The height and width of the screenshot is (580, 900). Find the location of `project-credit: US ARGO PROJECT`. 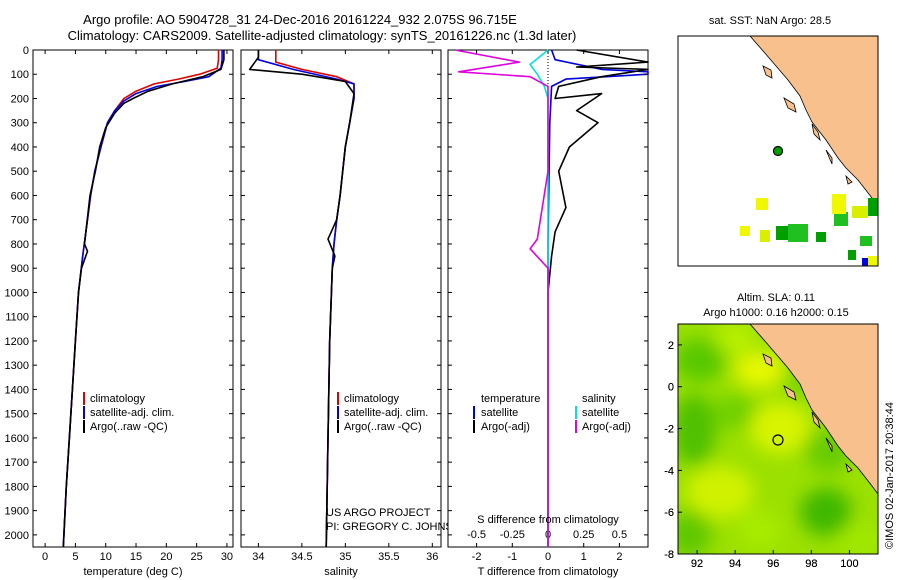

project-credit: US ARGO PROJECT is located at coordinates (378, 513).